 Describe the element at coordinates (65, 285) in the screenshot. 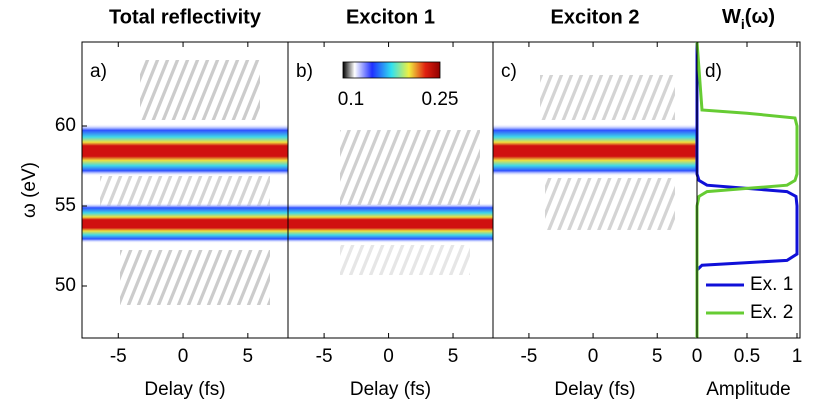

I see `y-tick-label: 50` at that location.